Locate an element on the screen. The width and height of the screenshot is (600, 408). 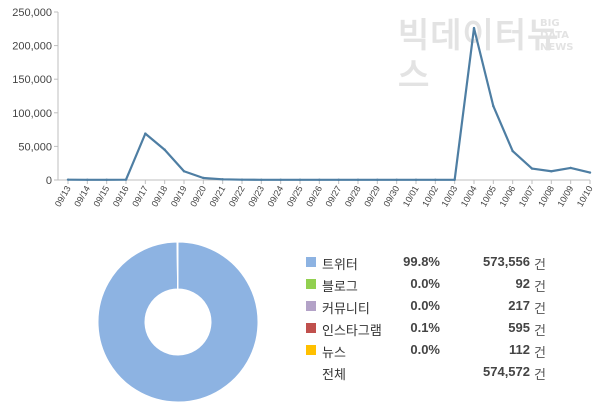
legend-label: 인스타그램 is located at coordinates (352, 329).